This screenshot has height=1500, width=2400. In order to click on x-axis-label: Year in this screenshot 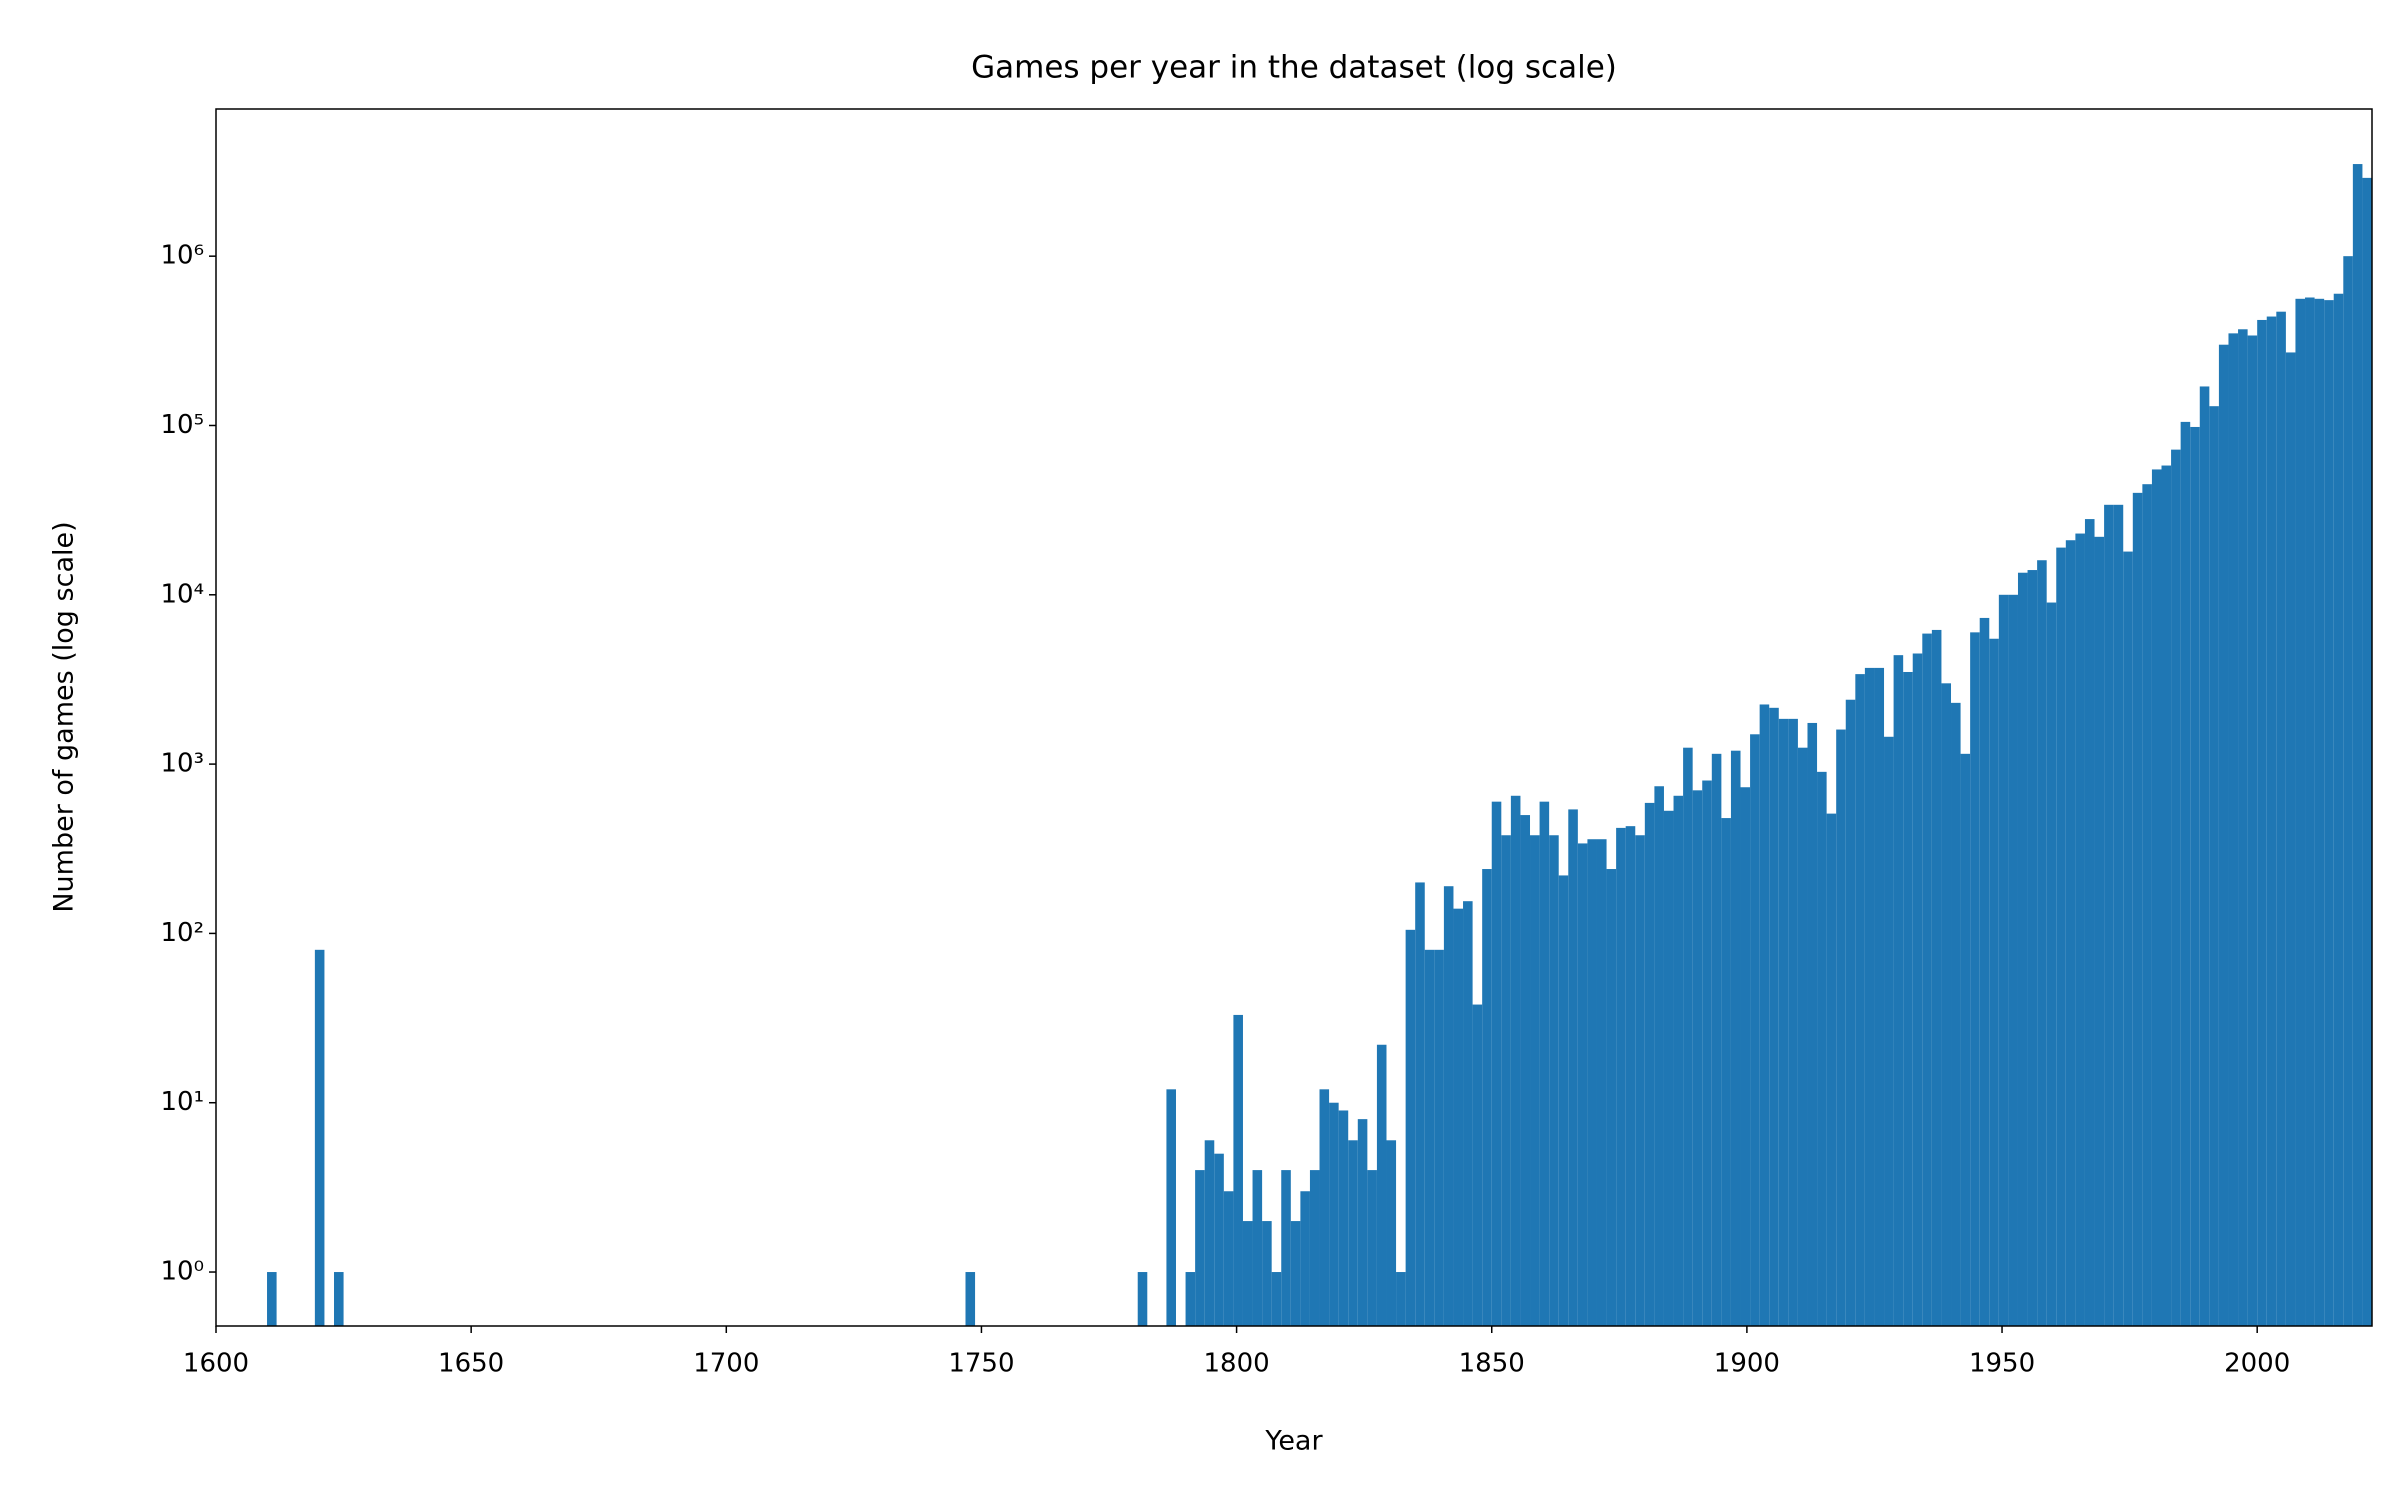, I will do `click(1293, 1441)`.